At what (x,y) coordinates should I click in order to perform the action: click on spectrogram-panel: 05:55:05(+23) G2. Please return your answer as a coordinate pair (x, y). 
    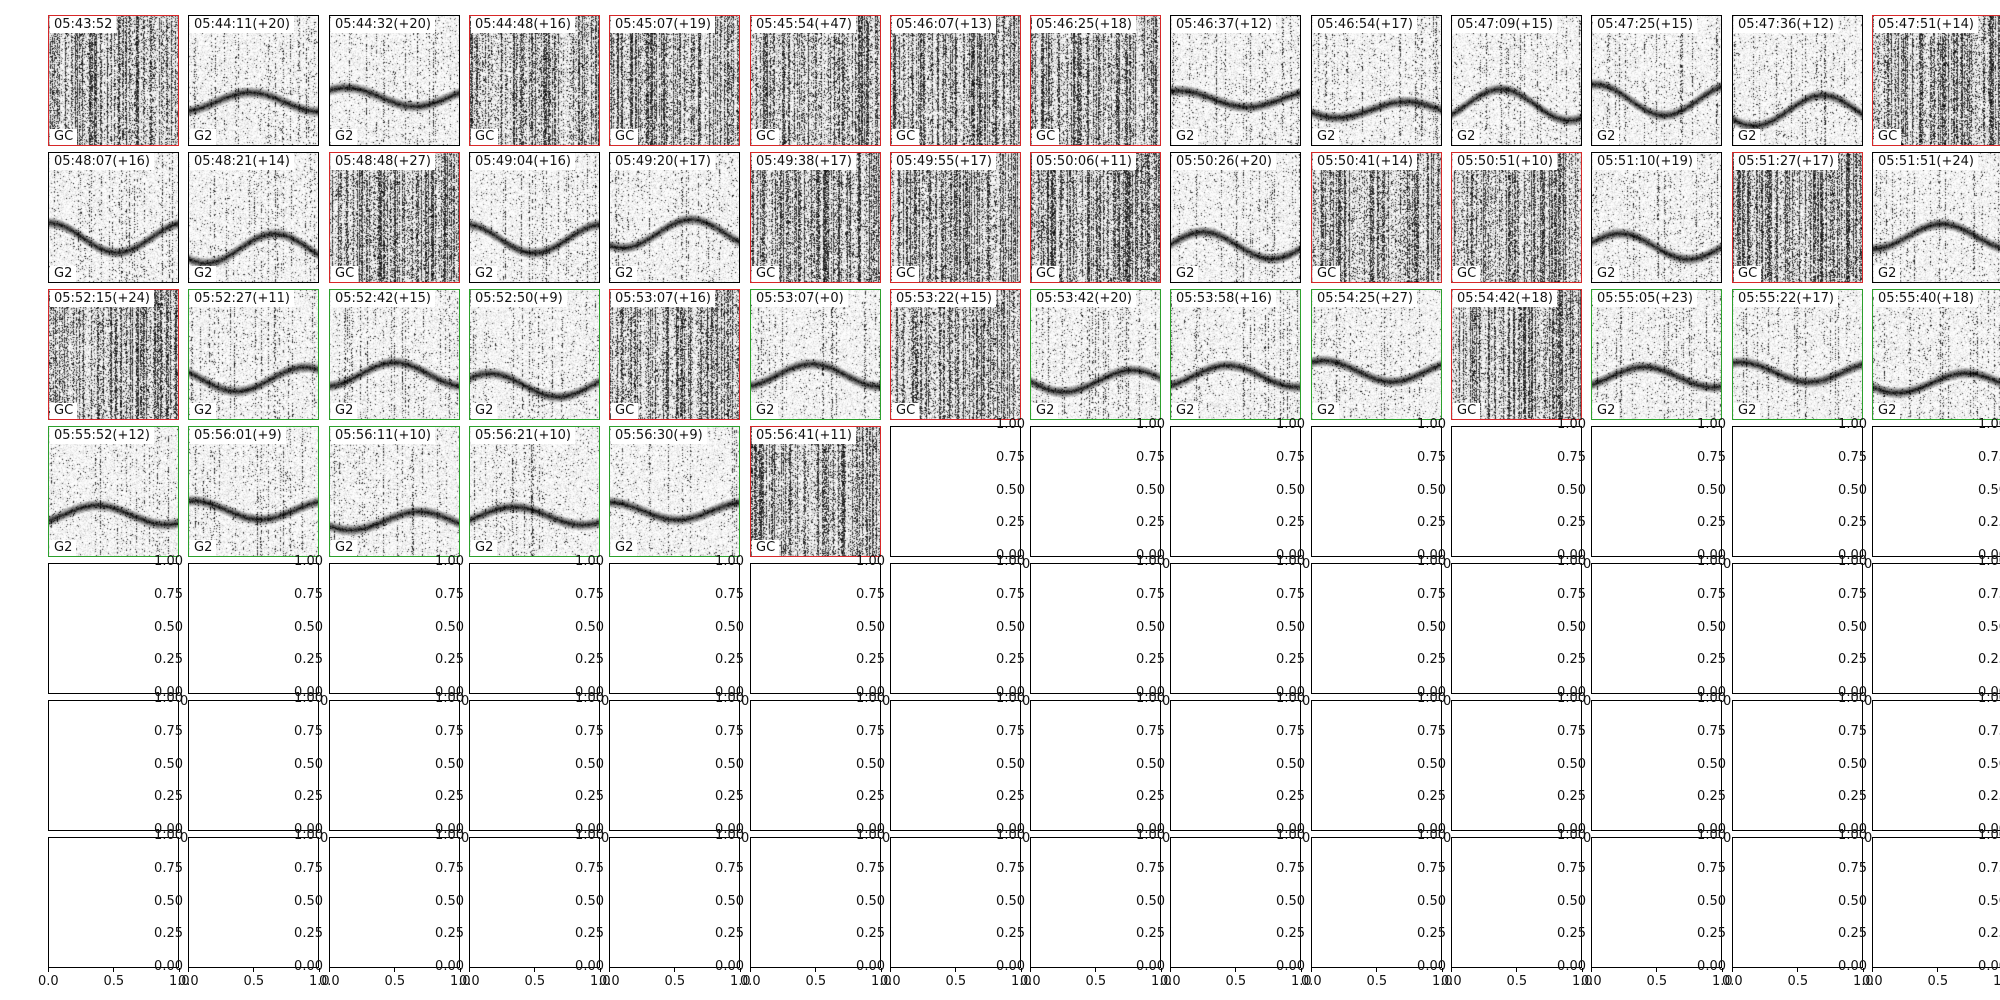
    Looking at the image, I should click on (1656, 354).